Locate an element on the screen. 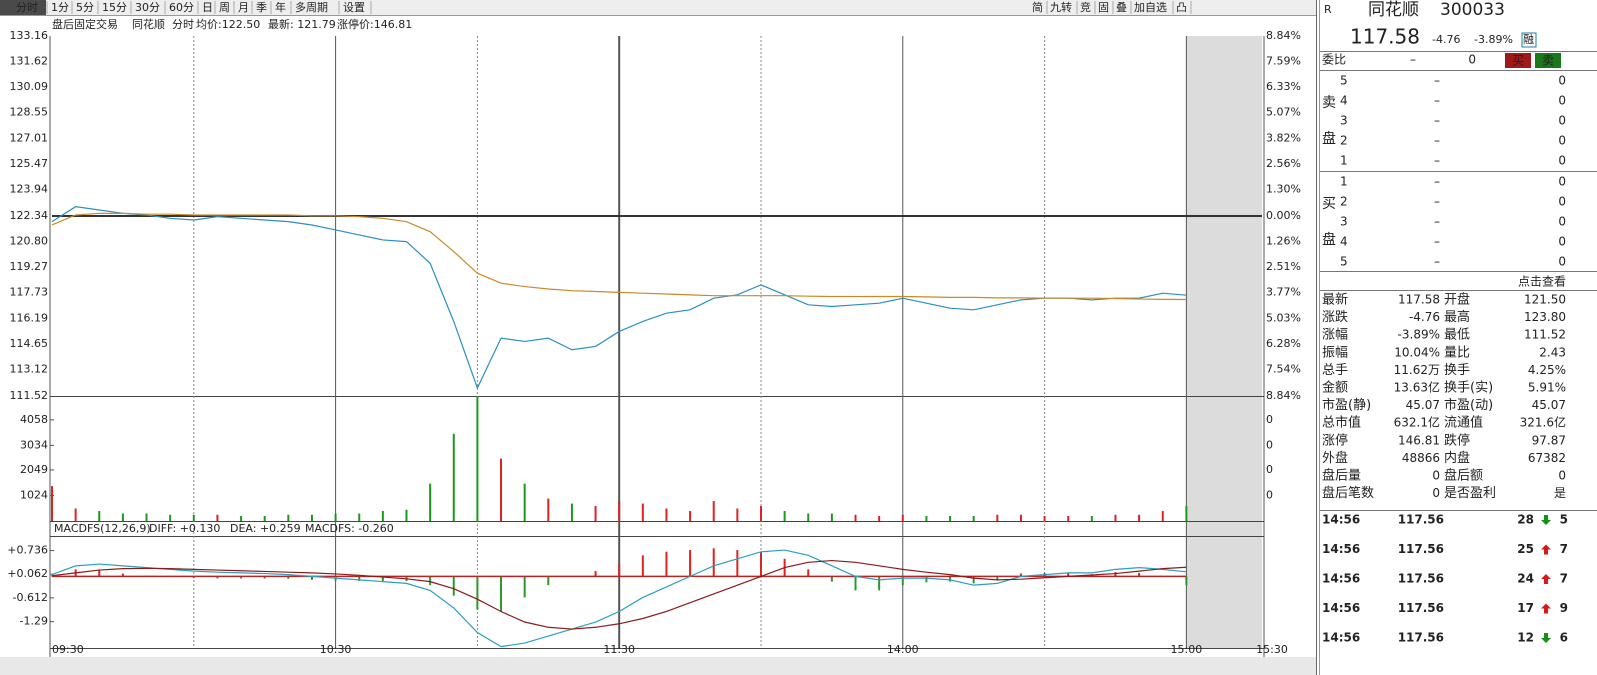  buy-button: 买 is located at coordinates (1518, 61).